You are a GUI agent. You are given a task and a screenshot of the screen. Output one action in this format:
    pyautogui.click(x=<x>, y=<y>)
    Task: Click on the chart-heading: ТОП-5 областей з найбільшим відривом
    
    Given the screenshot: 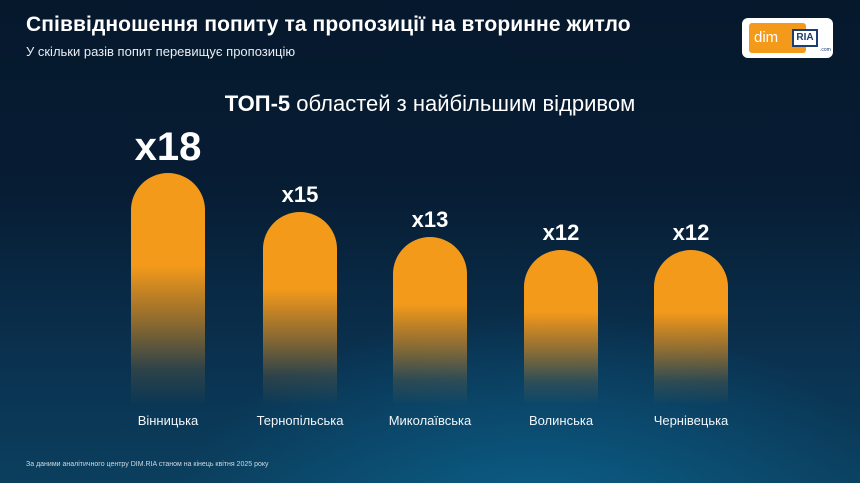 What is the action you would take?
    pyautogui.click(x=430, y=104)
    